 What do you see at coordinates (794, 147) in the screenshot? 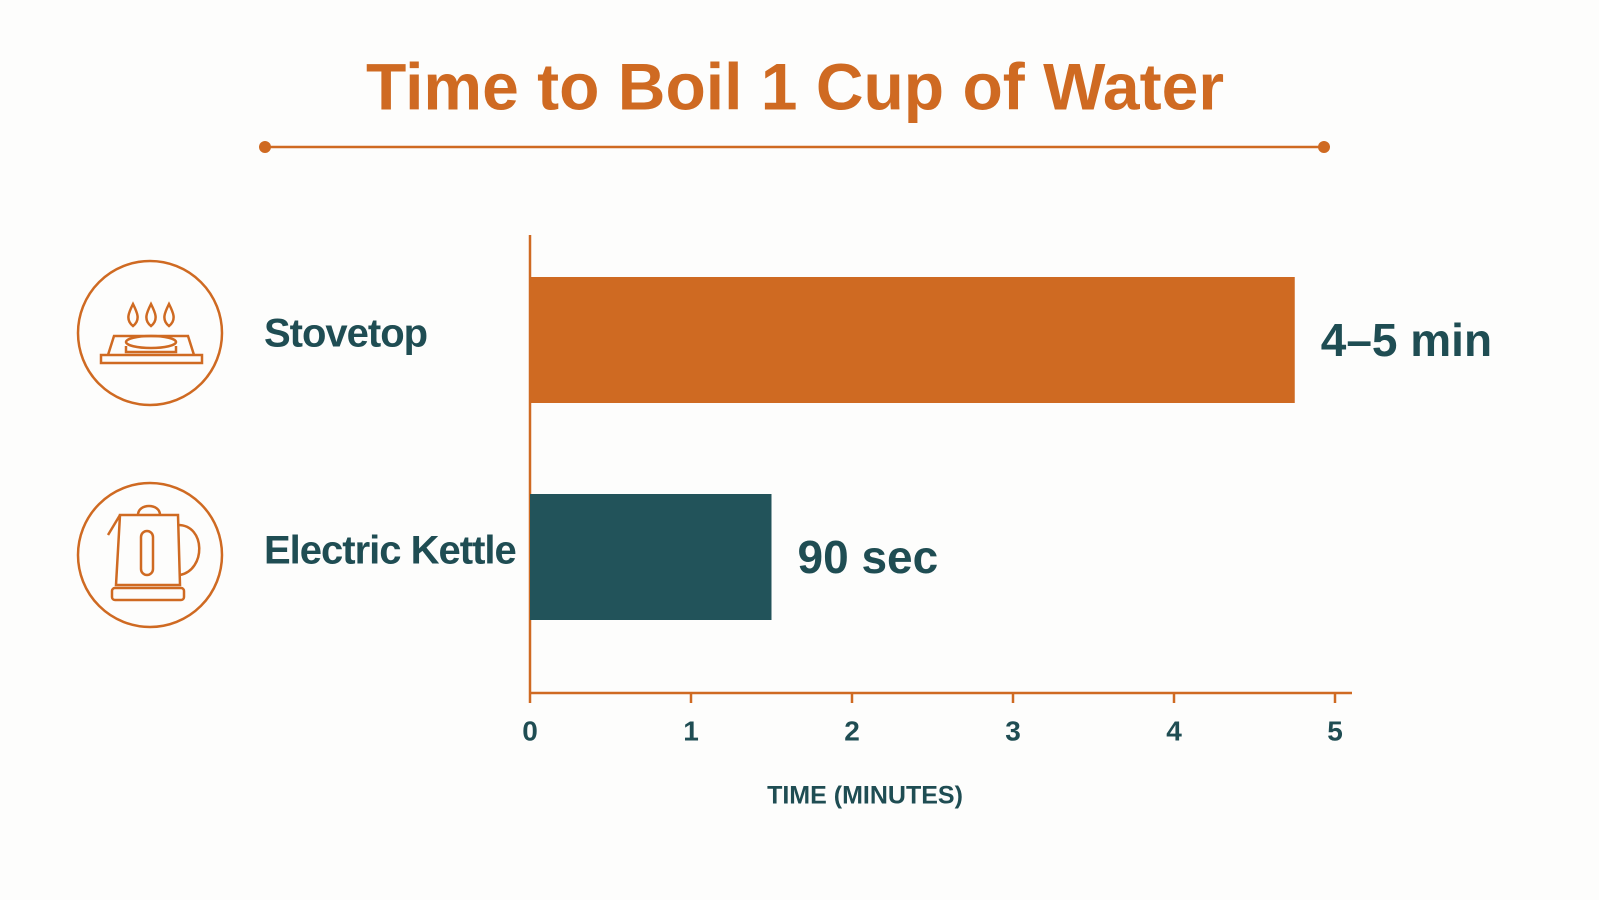
I see `title-rule` at bounding box center [794, 147].